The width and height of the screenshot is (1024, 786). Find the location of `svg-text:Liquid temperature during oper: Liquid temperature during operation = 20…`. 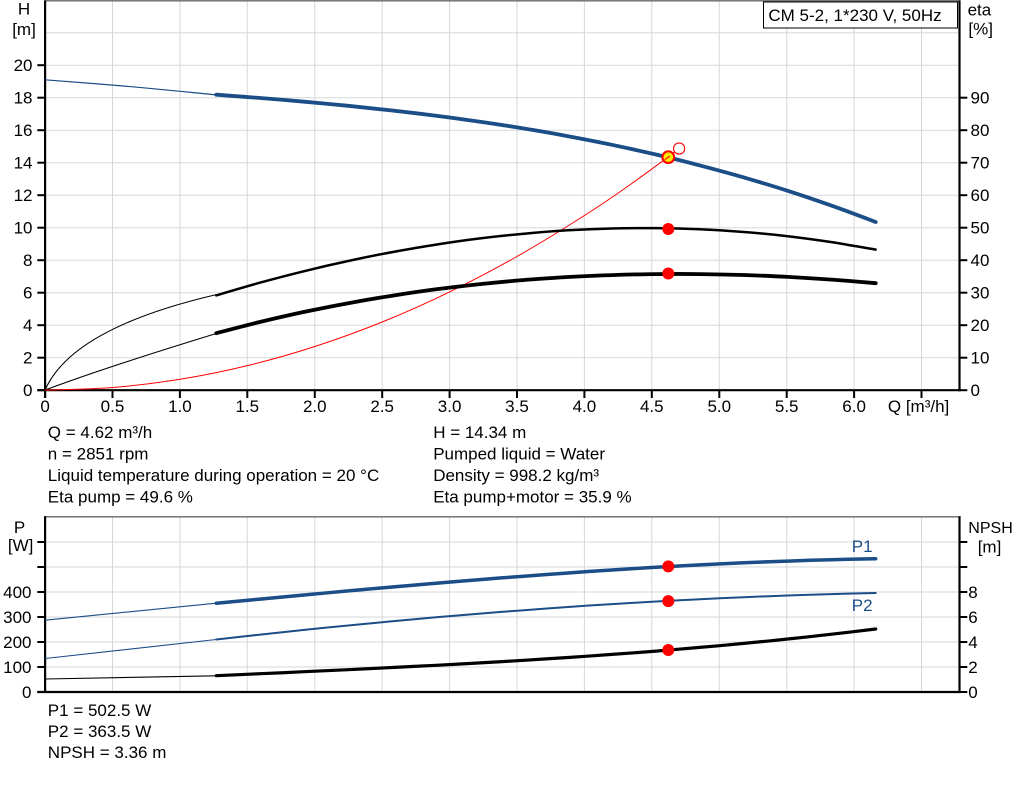

svg-text:Liquid temperature during oper: Liquid temperature during operation = 20… is located at coordinates (213, 475).